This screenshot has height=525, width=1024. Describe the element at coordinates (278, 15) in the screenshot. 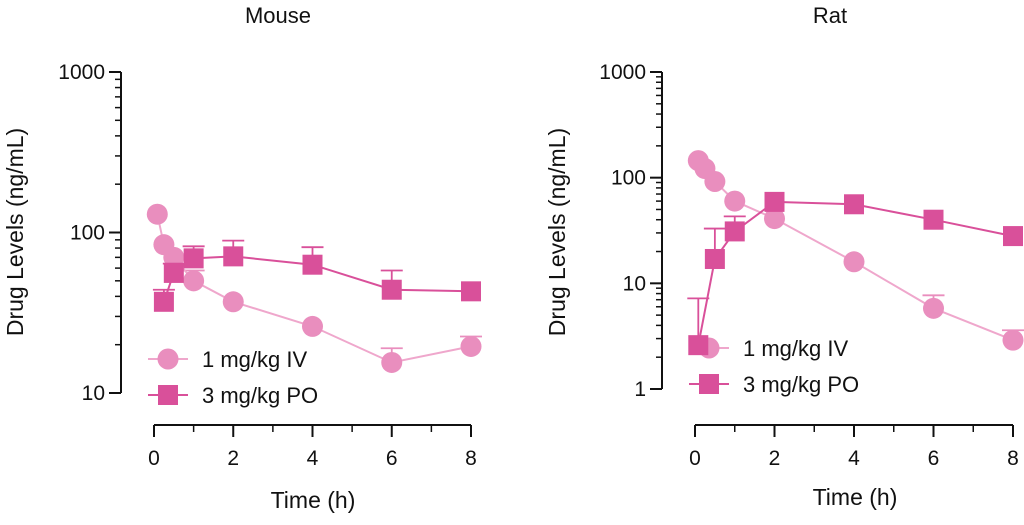

I see `chart-title: Mouse` at that location.